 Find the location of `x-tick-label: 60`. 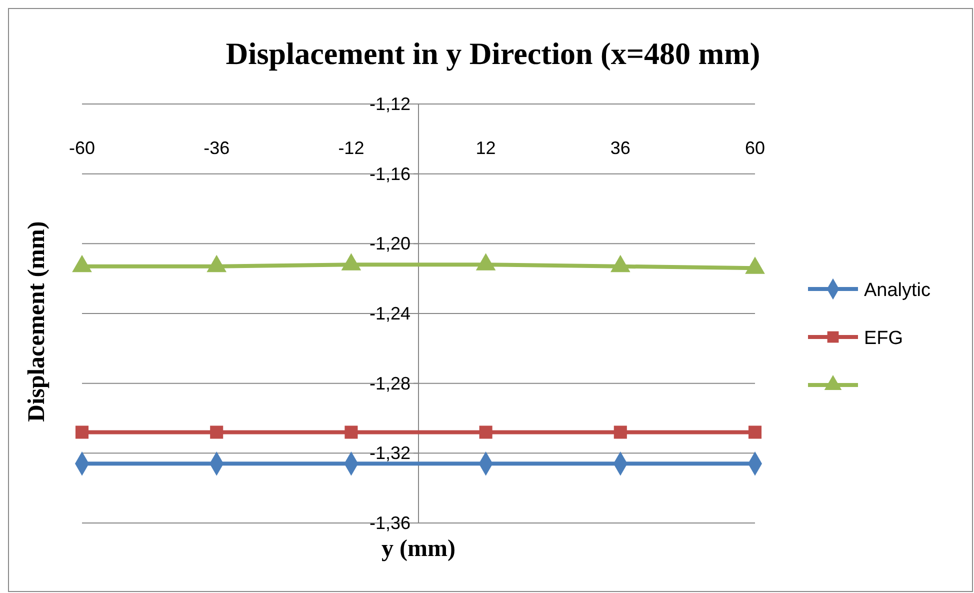

x-tick-label: 60 is located at coordinates (755, 148).